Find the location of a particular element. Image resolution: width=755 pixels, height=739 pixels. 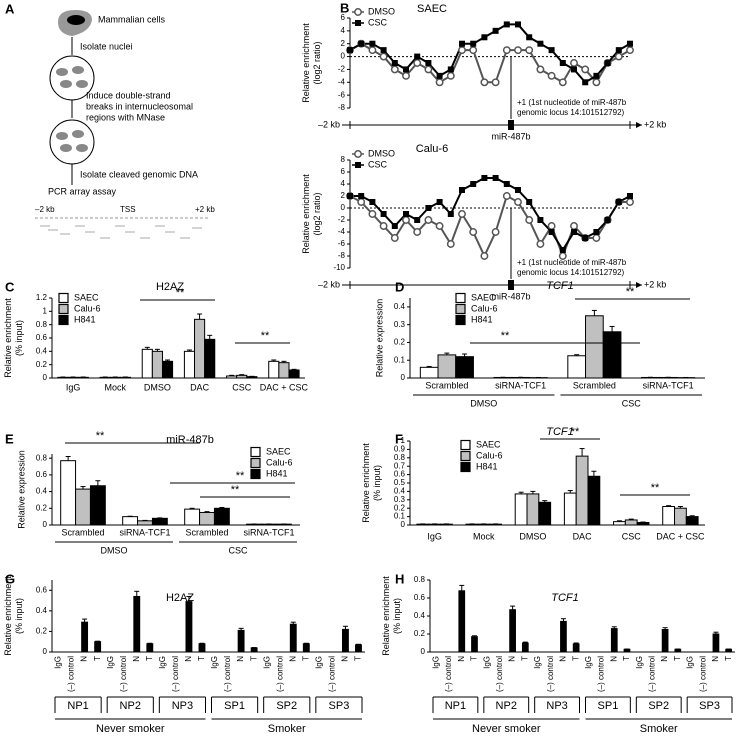

y-tick-label: -8 is located at coordinates (342, 107).